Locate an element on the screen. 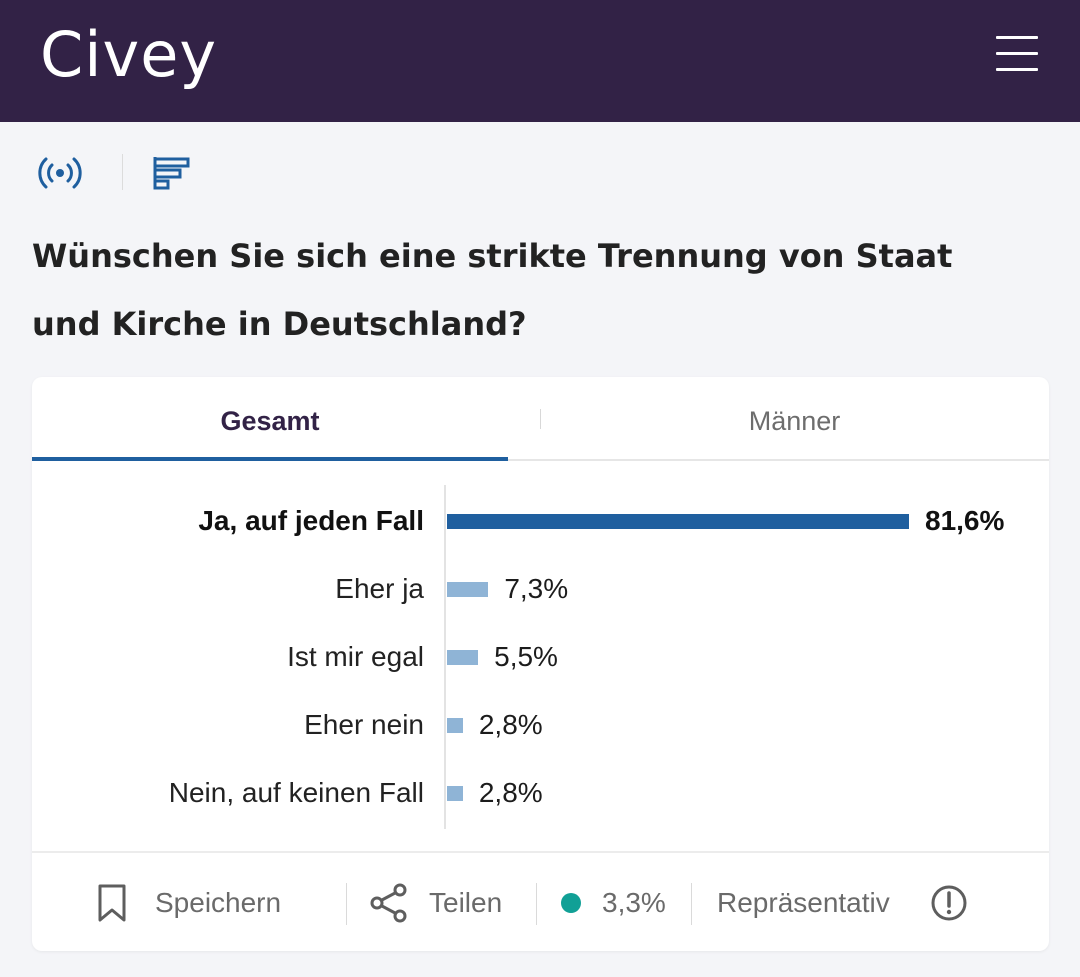  chart-value-label: 7,3% is located at coordinates (536, 588).